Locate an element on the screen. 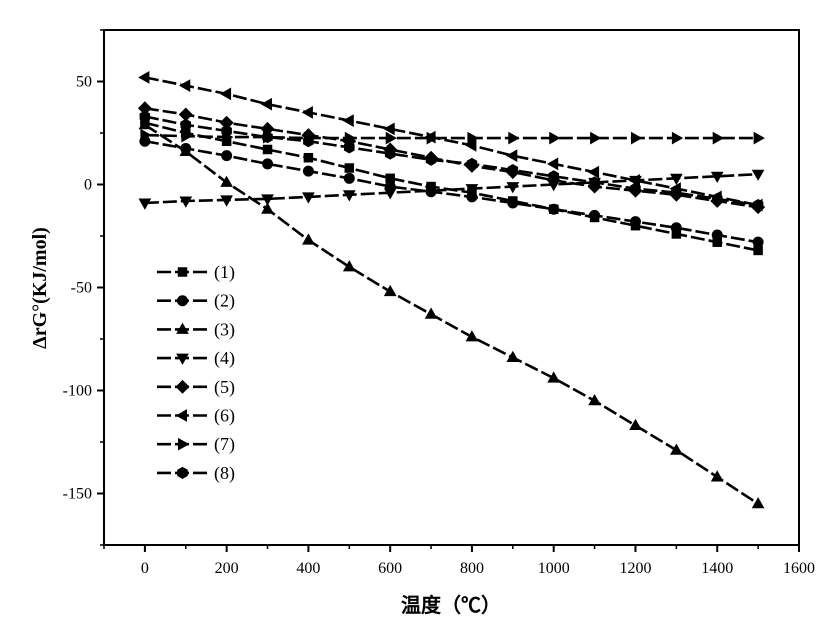  legend-label: (7) is located at coordinates (224, 444).